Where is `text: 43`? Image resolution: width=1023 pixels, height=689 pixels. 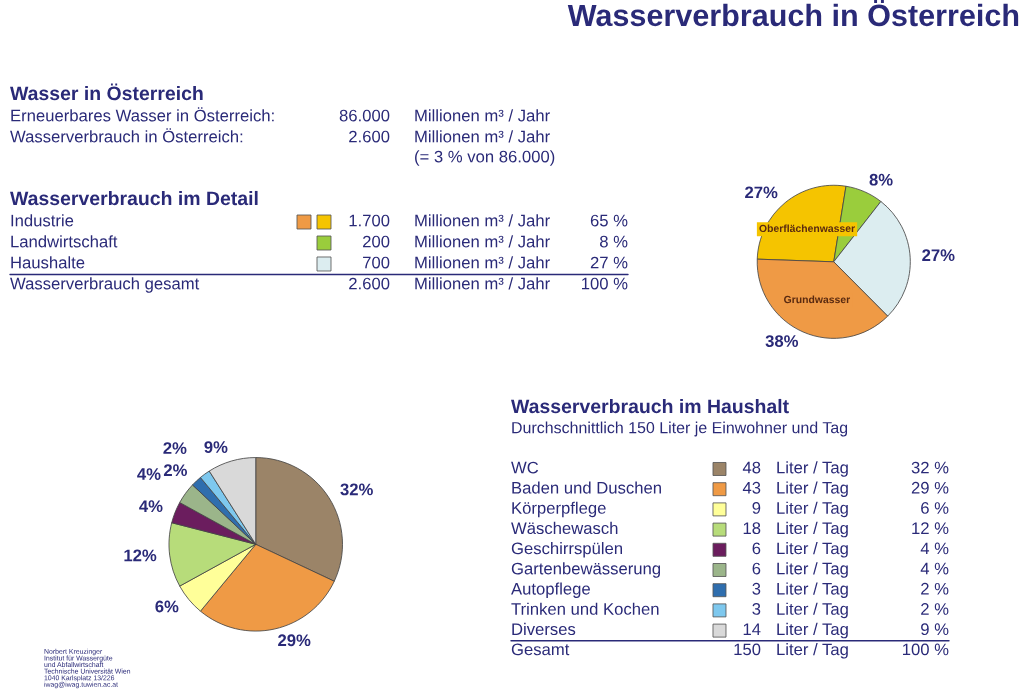
text: 43 is located at coordinates (751, 487).